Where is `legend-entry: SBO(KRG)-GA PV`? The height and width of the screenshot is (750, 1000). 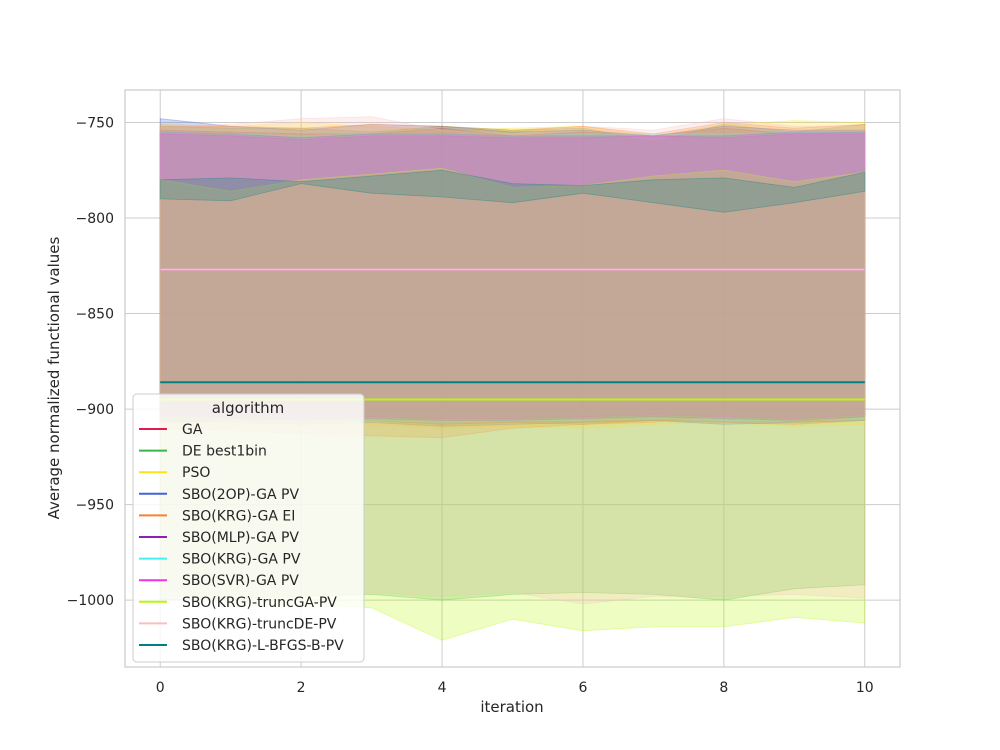 legend-entry: SBO(KRG)-GA PV is located at coordinates (241, 560).